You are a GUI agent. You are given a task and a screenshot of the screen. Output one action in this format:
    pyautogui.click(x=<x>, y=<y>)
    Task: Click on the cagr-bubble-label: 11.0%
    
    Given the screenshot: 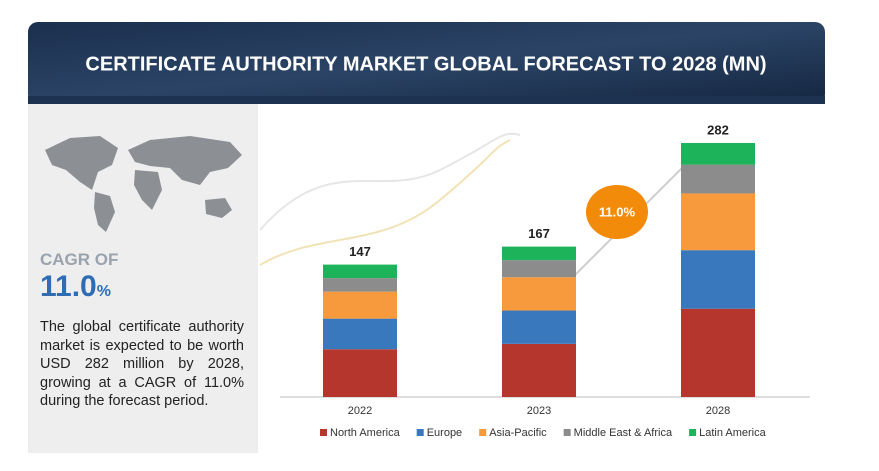 What is the action you would take?
    pyautogui.click(x=617, y=211)
    